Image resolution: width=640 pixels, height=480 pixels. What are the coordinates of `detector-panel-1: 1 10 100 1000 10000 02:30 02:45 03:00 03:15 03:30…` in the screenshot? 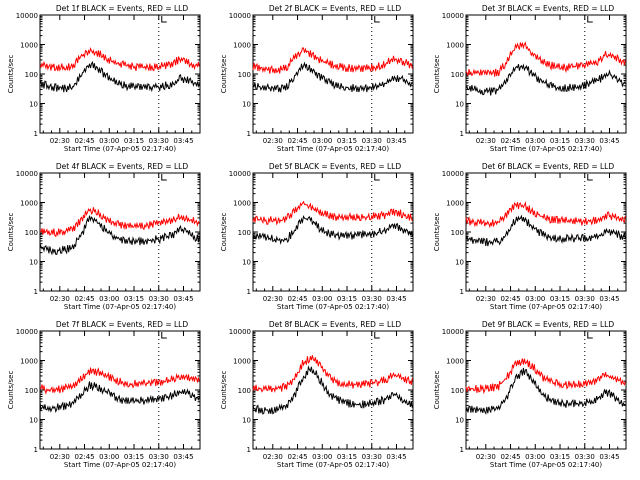 It's located at (104, 78).